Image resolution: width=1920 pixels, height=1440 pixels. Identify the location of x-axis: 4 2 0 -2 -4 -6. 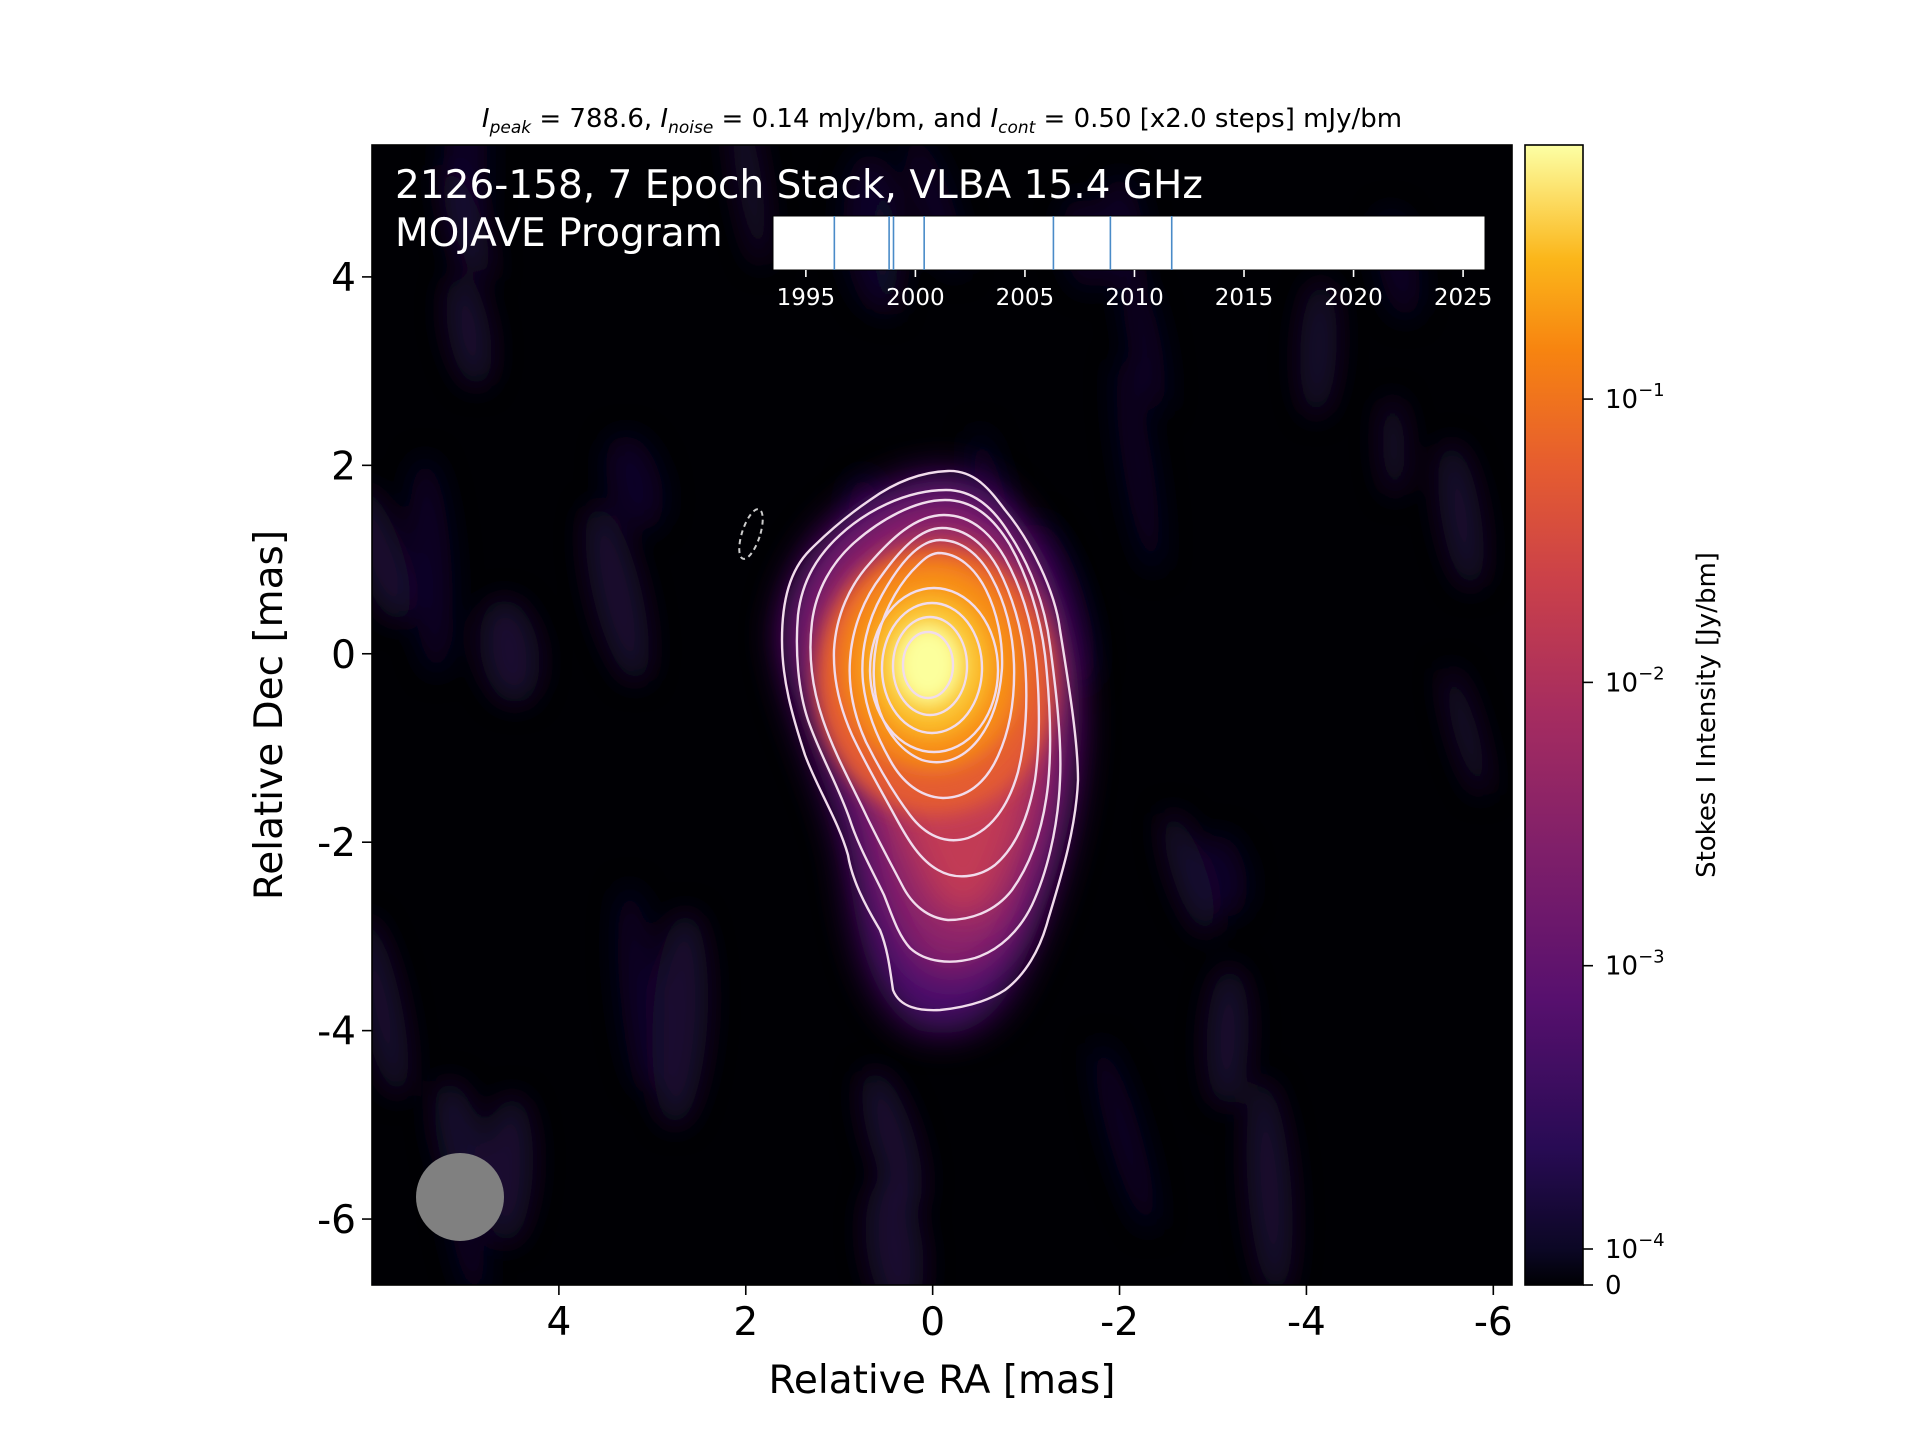
(1029, 1315).